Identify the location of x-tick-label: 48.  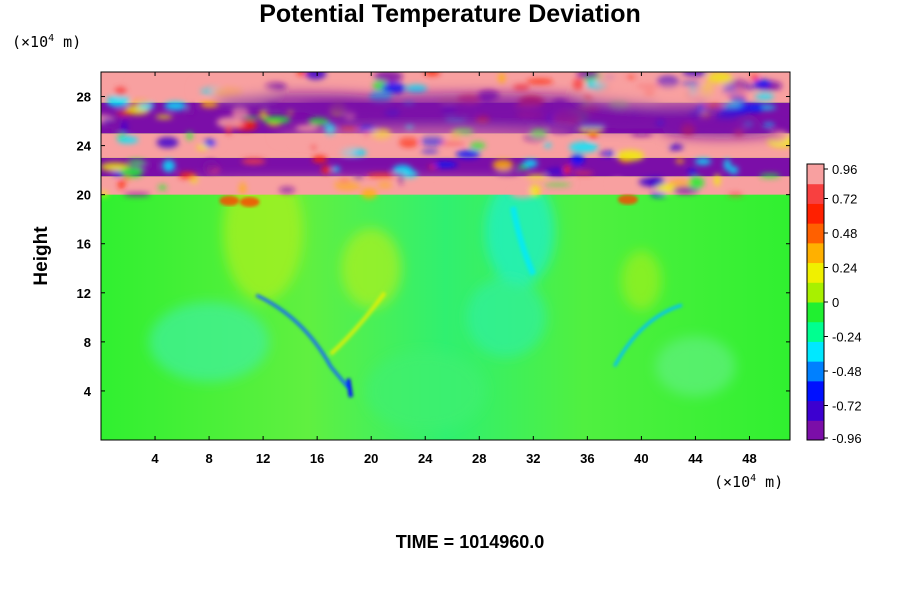
(749, 458).